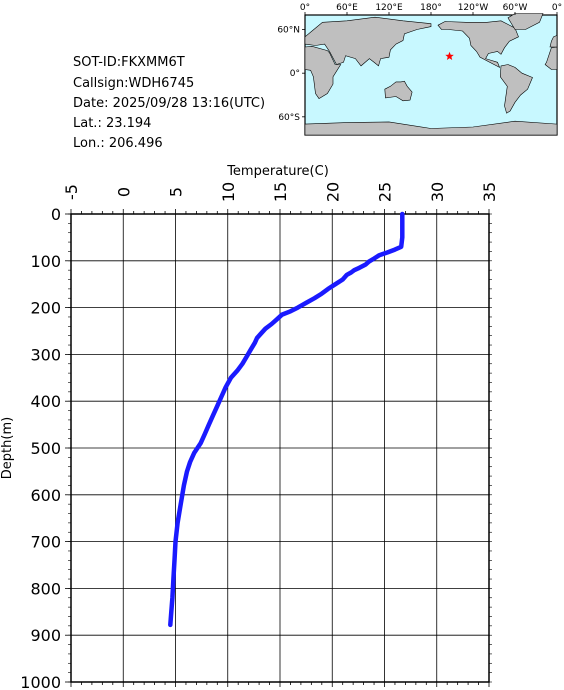  I want to click on date-text: Date: 2025/09/28 13:16(UTC), so click(169, 103).